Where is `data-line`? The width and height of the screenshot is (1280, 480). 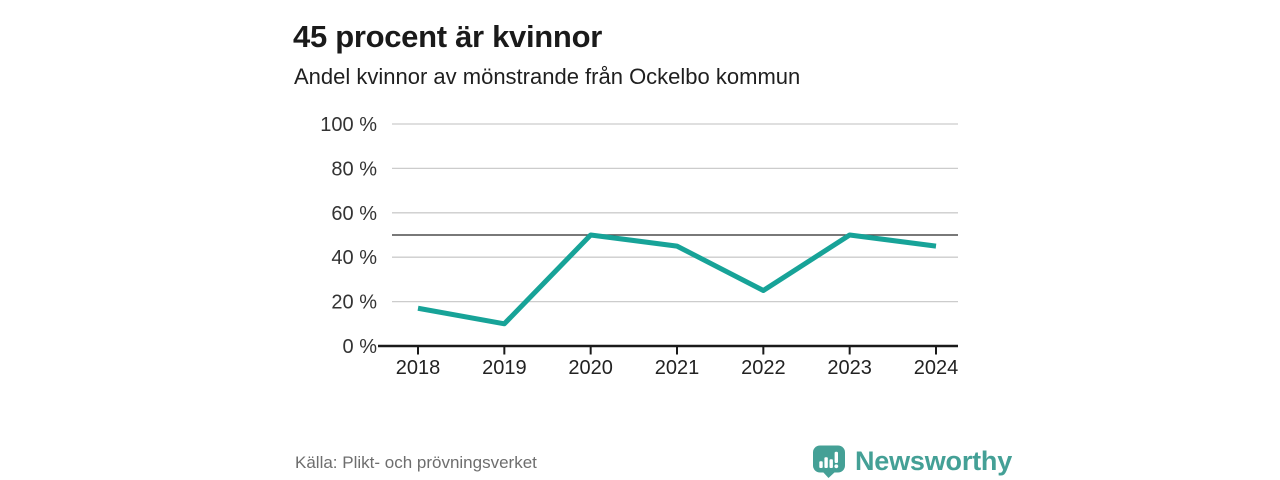 data-line is located at coordinates (677, 279).